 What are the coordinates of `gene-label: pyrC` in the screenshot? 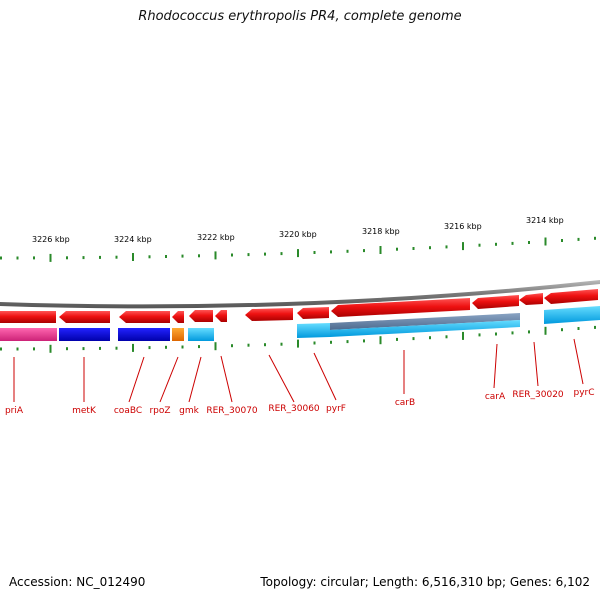 It's located at (583, 393).